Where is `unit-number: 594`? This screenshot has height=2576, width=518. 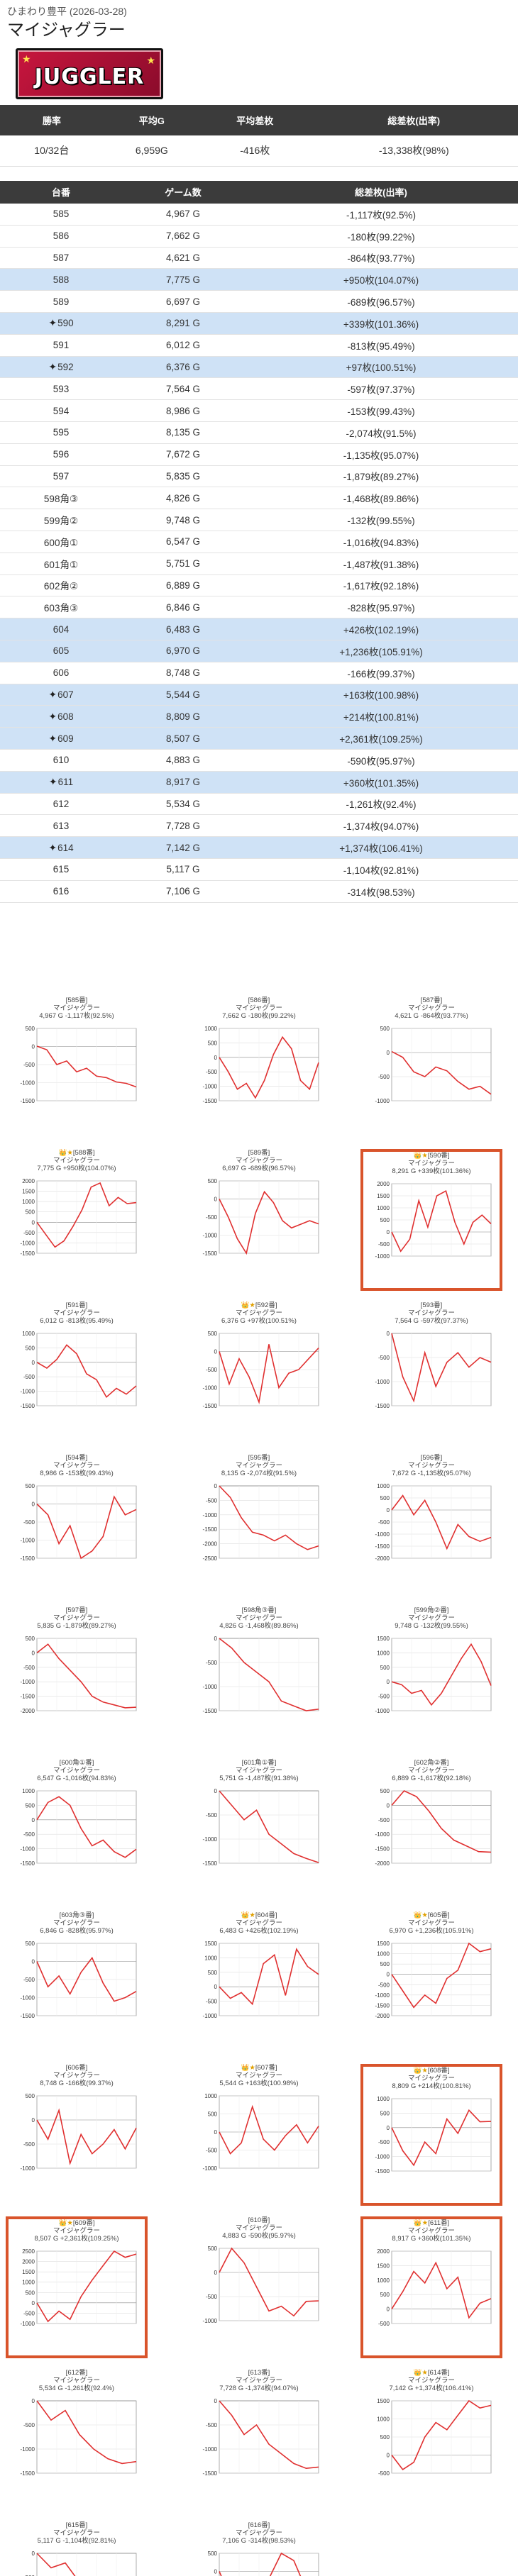
unit-number: 594 is located at coordinates (61, 411).